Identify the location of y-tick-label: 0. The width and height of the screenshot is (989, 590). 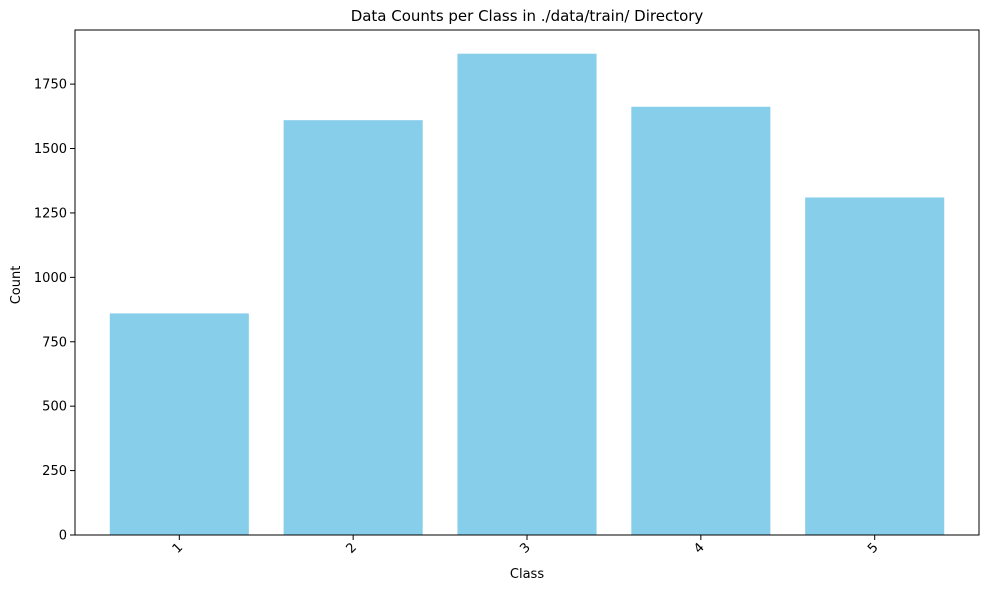
(63, 536).